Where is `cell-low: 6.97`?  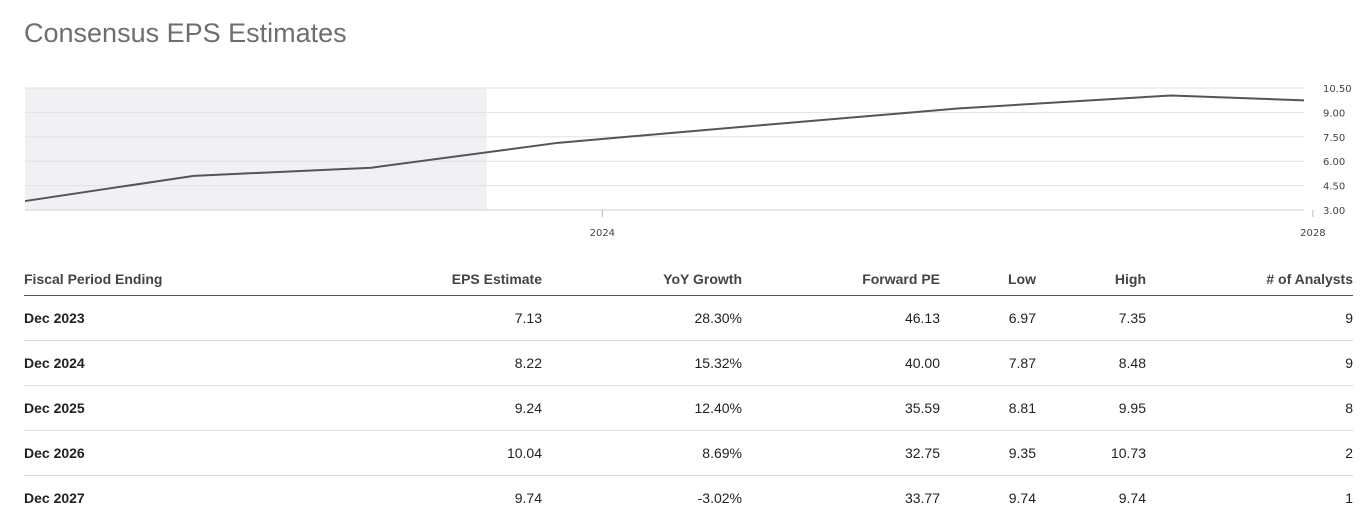
cell-low: 6.97 is located at coordinates (988, 318).